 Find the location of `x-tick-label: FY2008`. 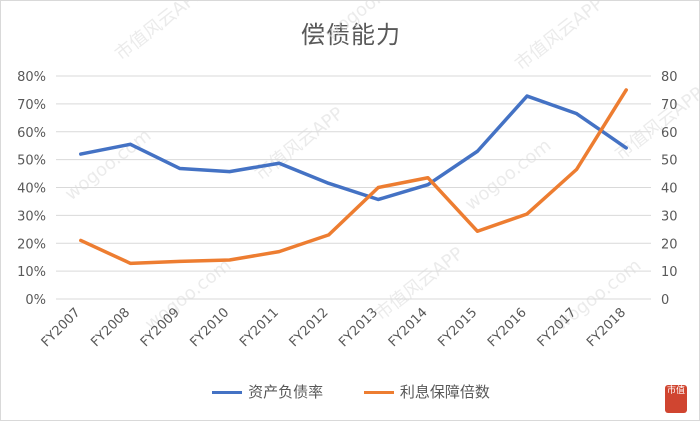

x-tick-label: FY2008 is located at coordinates (110, 327).